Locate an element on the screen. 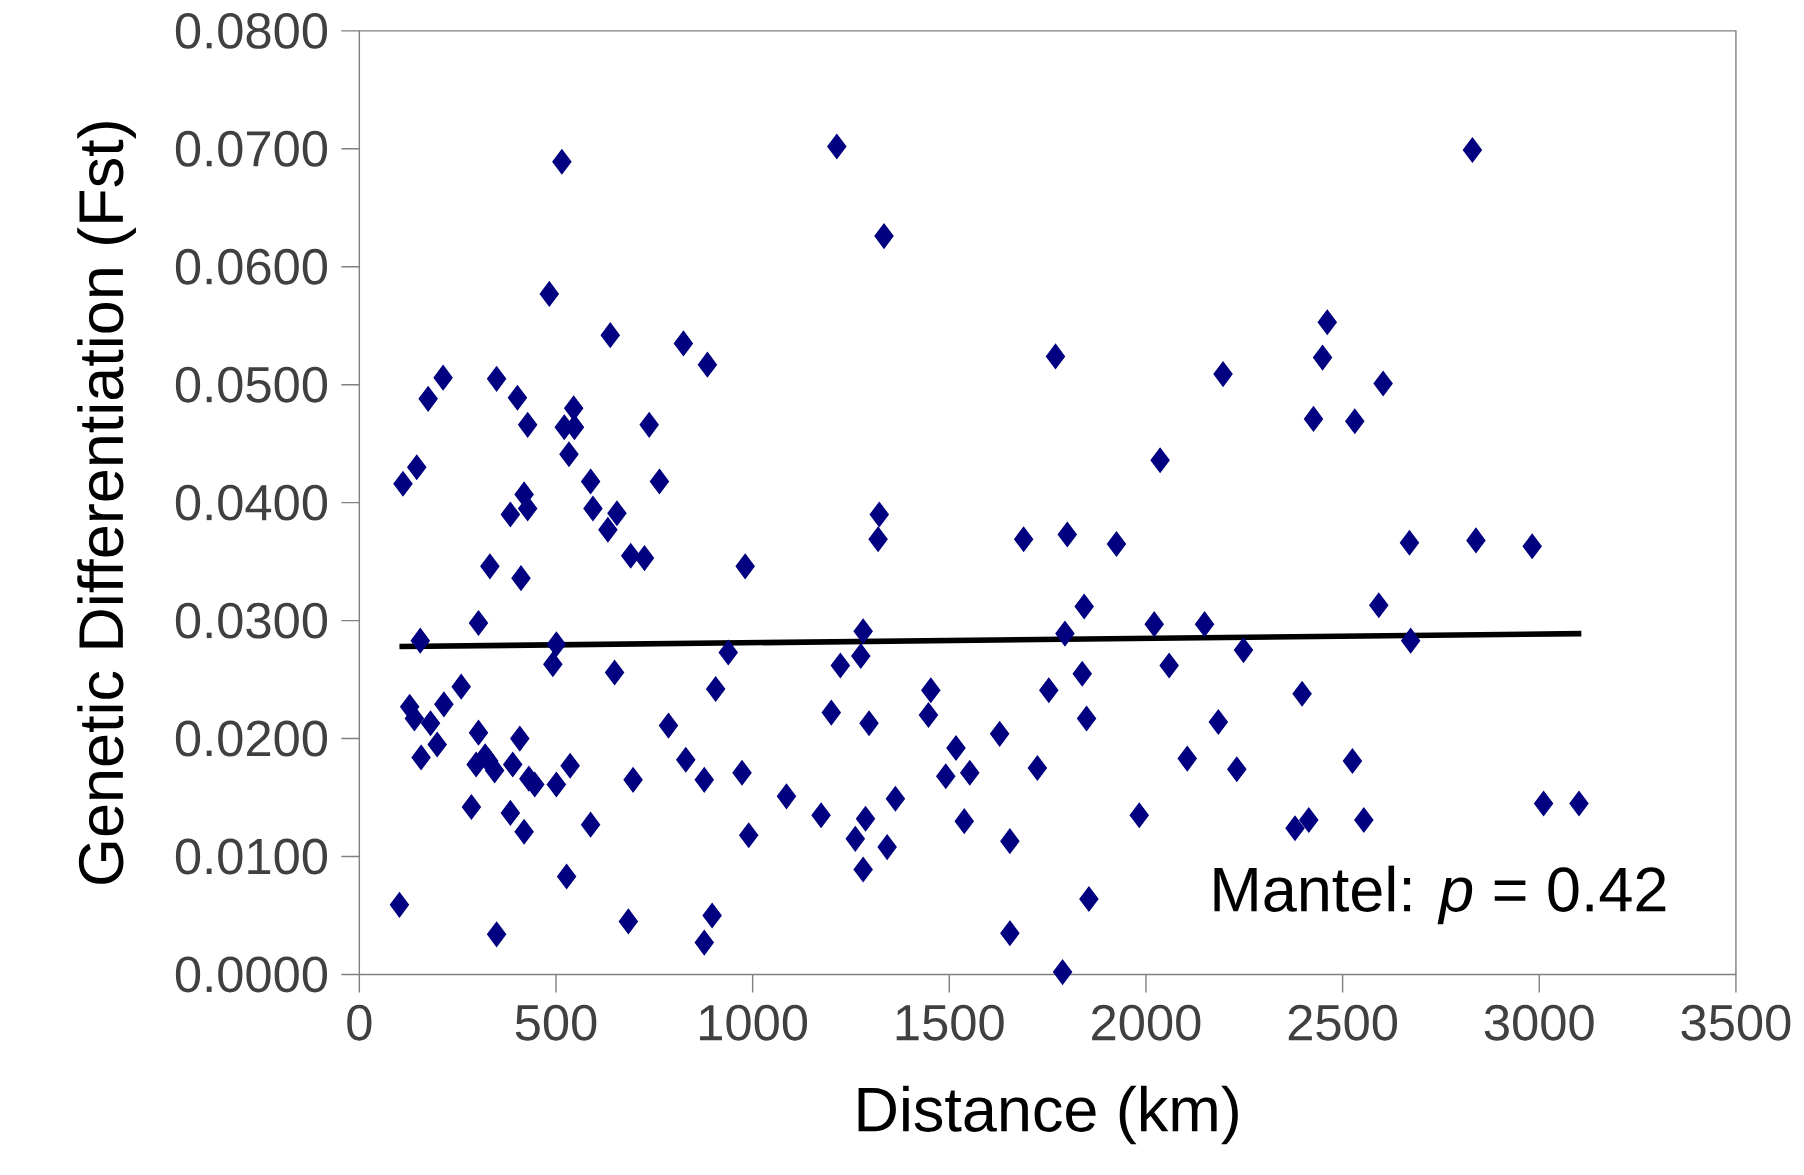 The image size is (1804, 1175). y-tick-label: 0.0200 is located at coordinates (251, 738).